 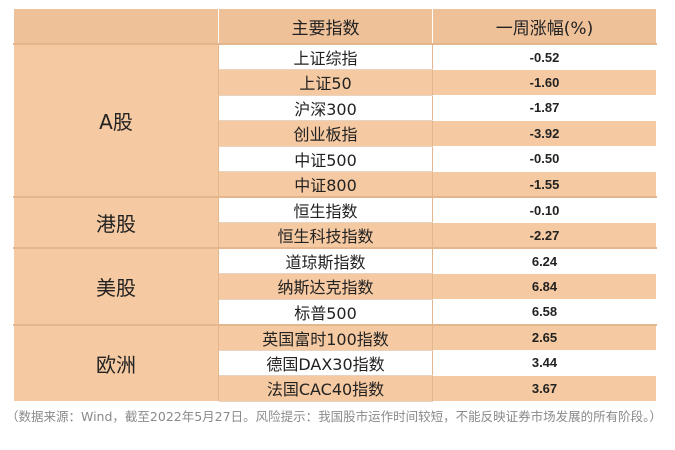 What do you see at coordinates (325, 133) in the screenshot?
I see `index-name: 创业板指` at bounding box center [325, 133].